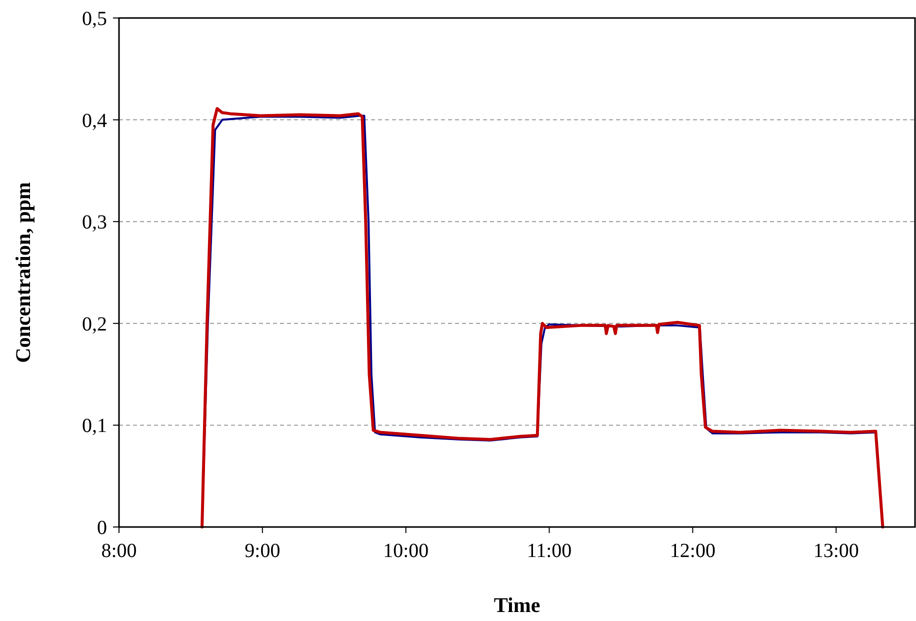  What do you see at coordinates (94, 121) in the screenshot?
I see `y-tick-label: 0,4` at bounding box center [94, 121].